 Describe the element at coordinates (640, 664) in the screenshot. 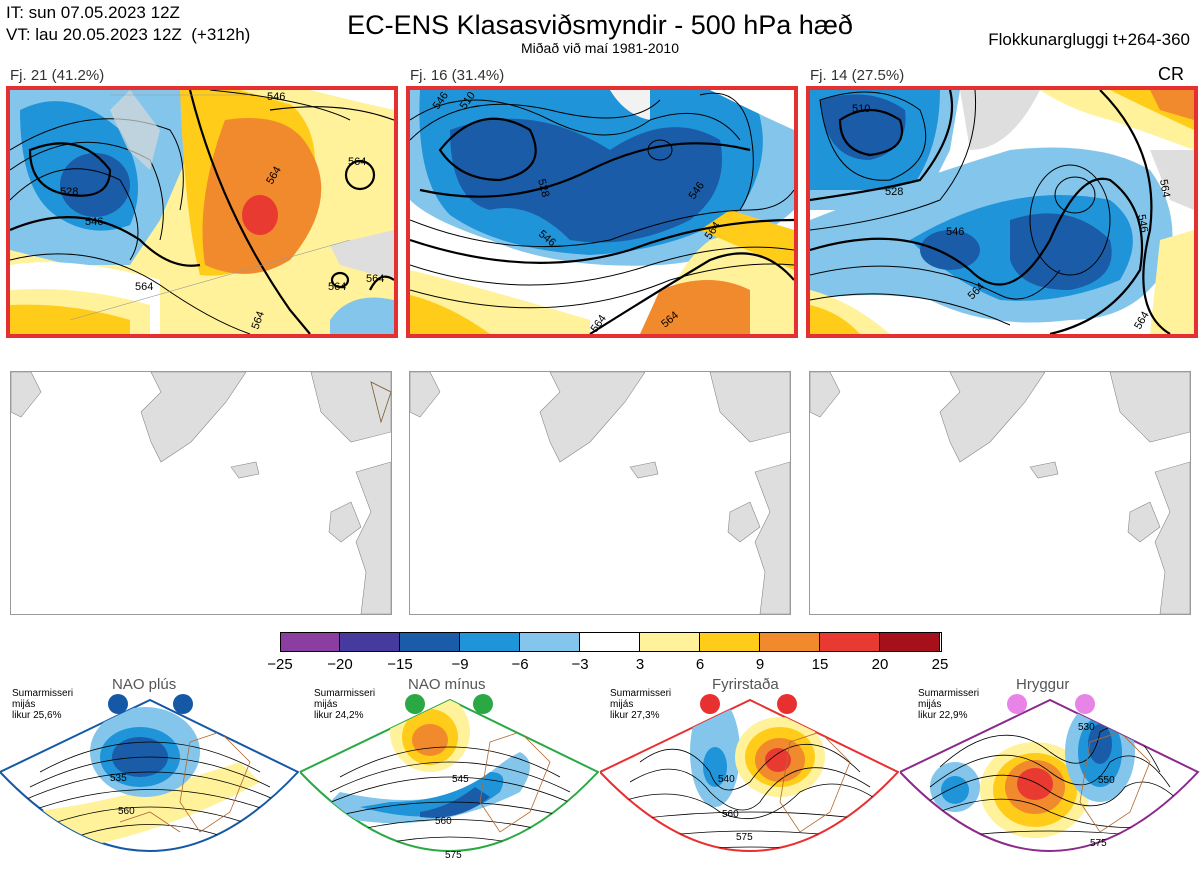

I see `colorbar-tick: 3` at that location.